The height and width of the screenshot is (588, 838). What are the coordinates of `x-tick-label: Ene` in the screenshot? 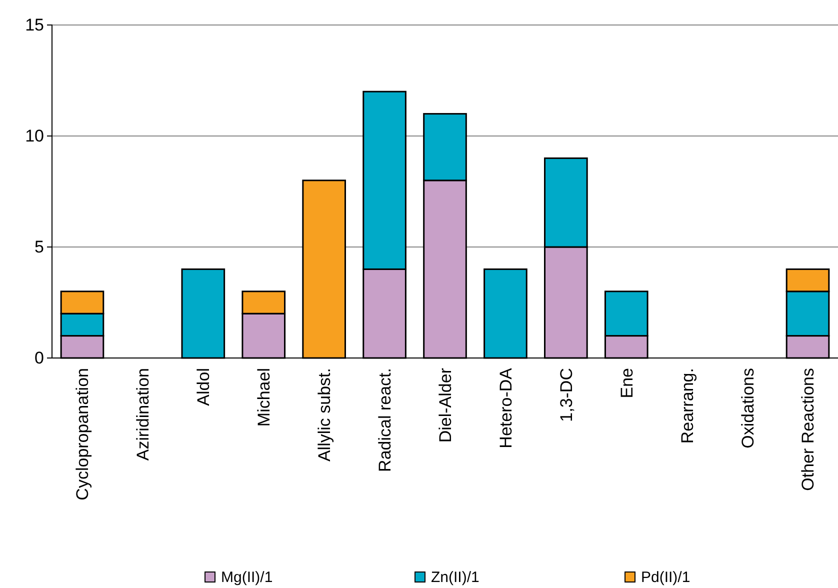 It's located at (626, 383).